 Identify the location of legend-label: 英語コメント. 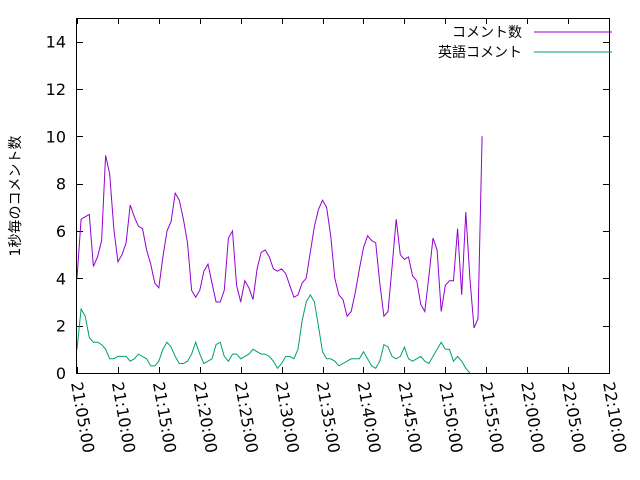
(480, 52).